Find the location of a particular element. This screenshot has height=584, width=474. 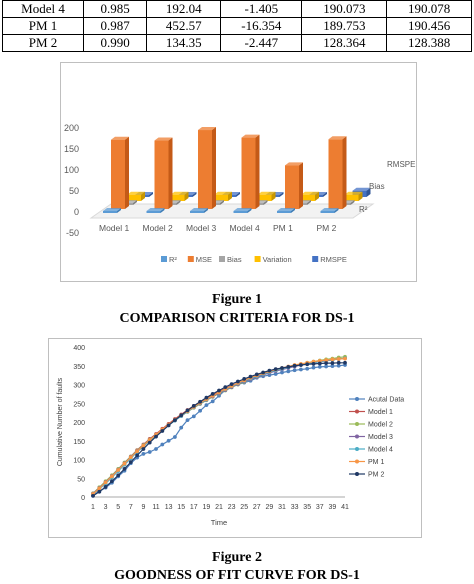

table-cell: 128.388 is located at coordinates (429, 43).